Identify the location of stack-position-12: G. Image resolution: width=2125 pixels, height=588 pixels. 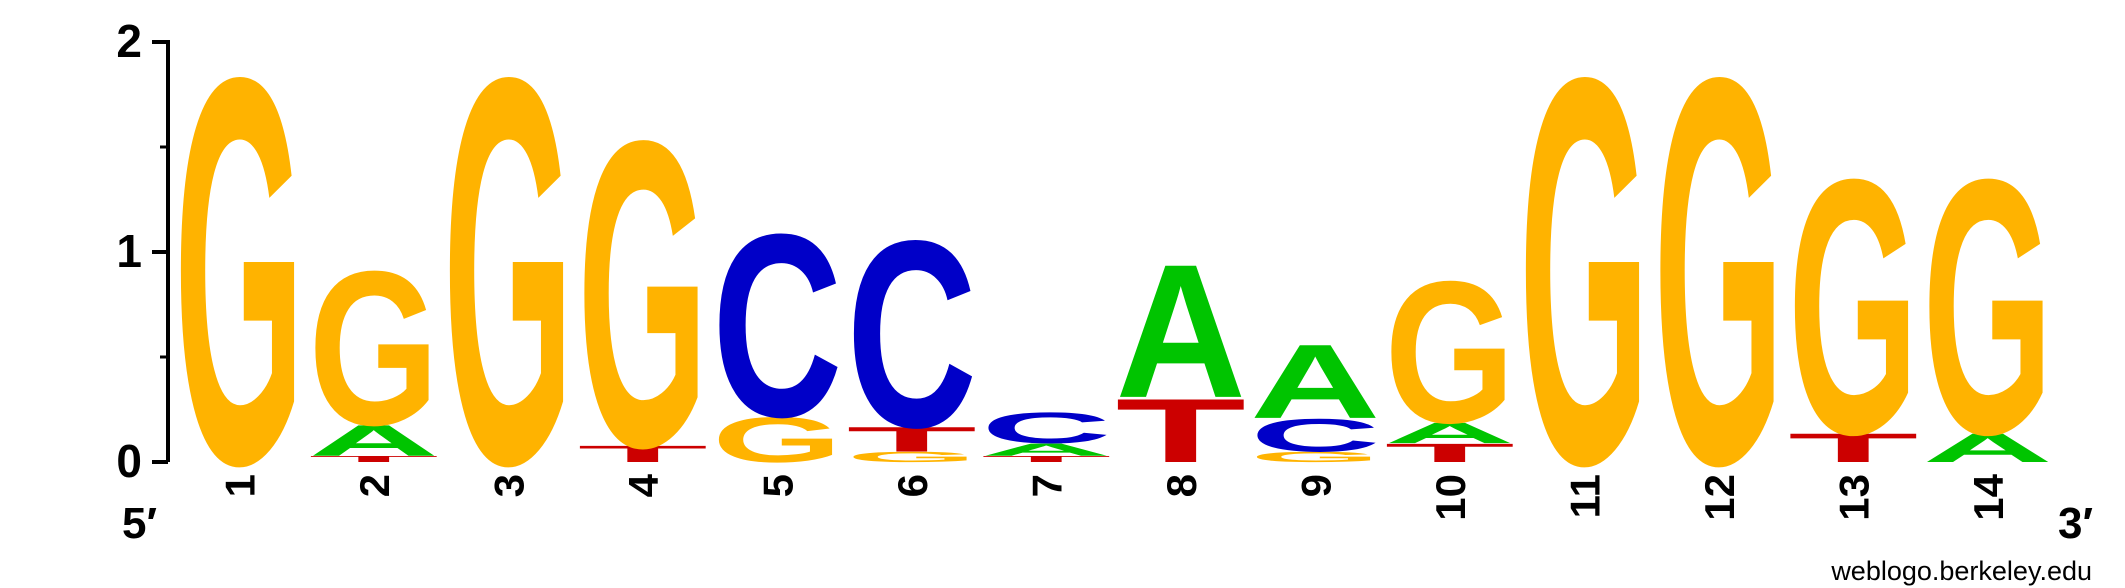
(1719, 290).